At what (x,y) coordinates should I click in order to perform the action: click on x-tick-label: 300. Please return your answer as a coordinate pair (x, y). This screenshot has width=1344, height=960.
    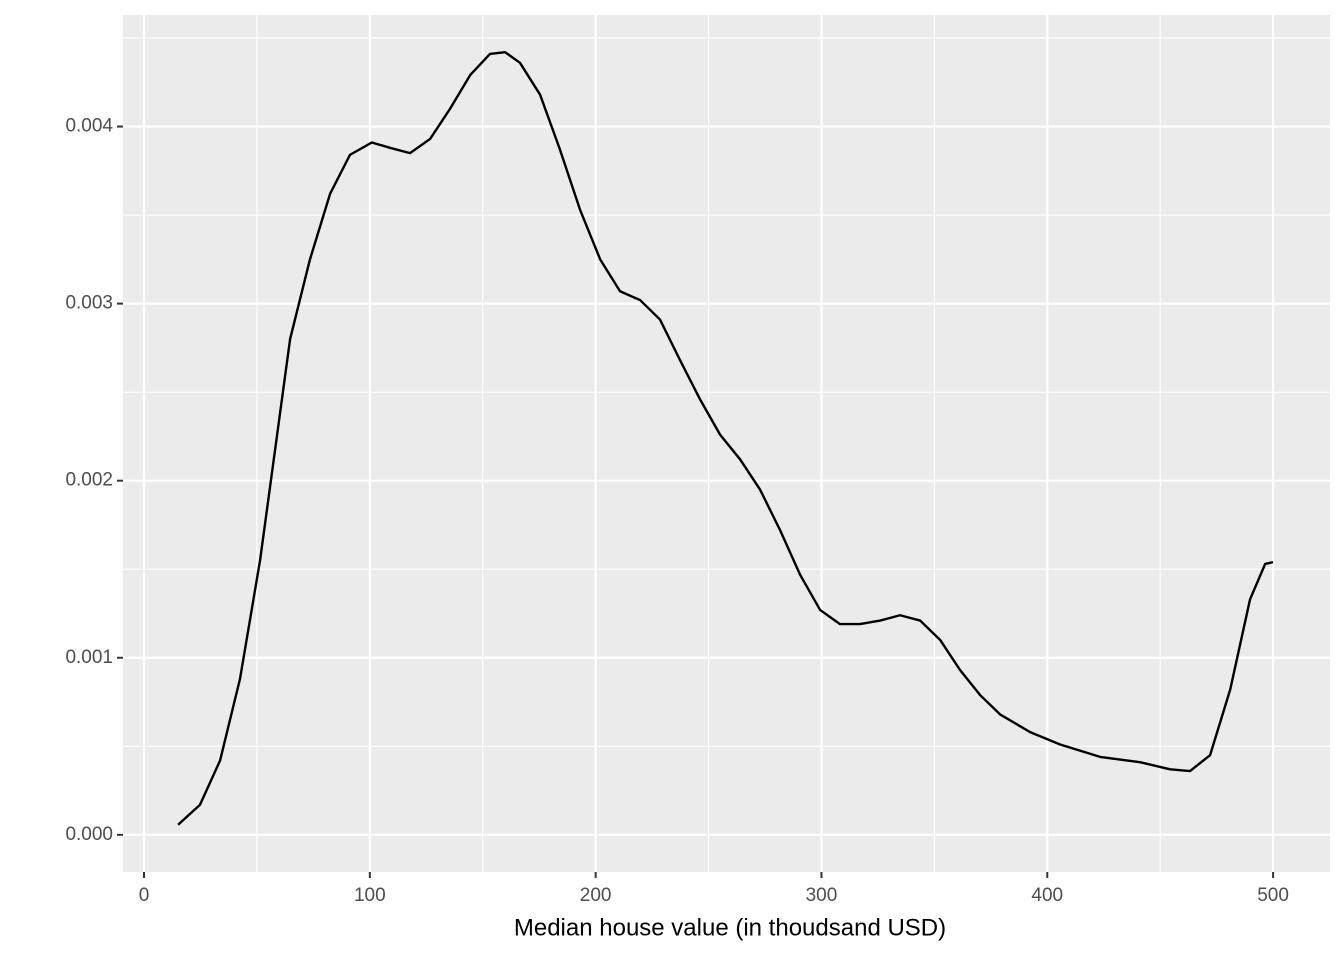
    Looking at the image, I should click on (822, 895).